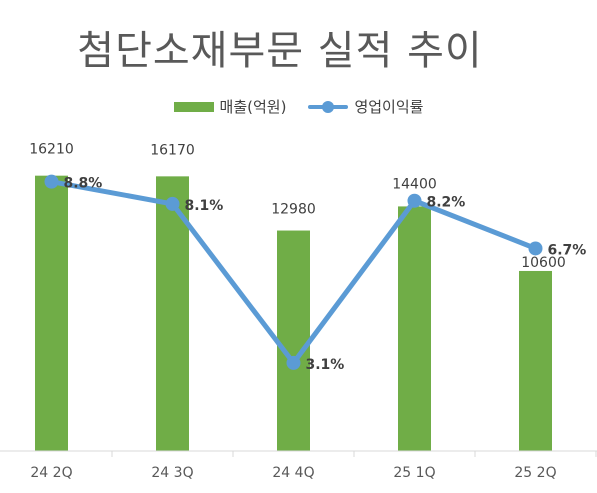  I want to click on bar-value-label-0: 16210, so click(51, 150).